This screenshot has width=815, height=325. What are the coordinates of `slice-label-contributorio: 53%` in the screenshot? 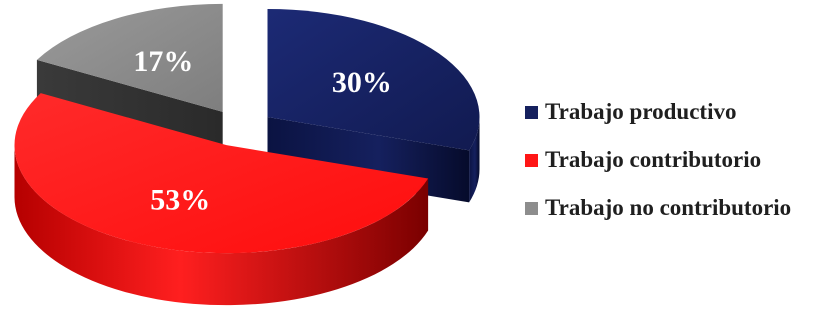 It's located at (180, 200).